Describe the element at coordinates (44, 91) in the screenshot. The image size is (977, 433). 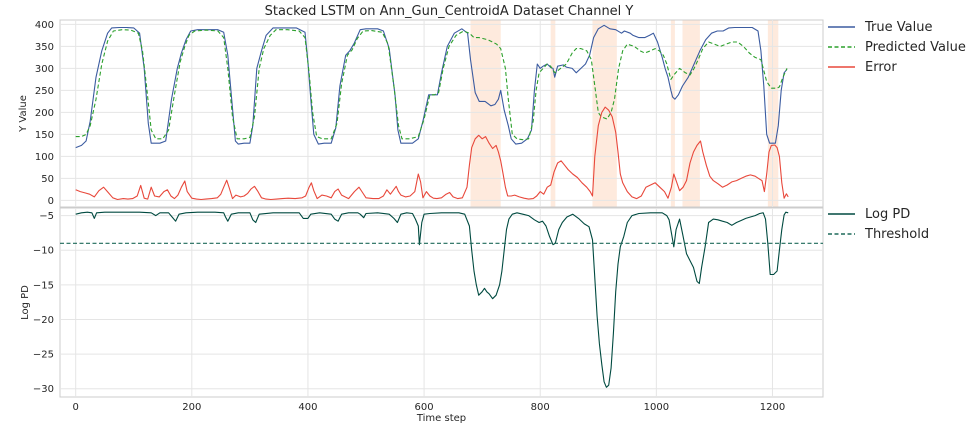
I see `y-tick-label: 250` at that location.